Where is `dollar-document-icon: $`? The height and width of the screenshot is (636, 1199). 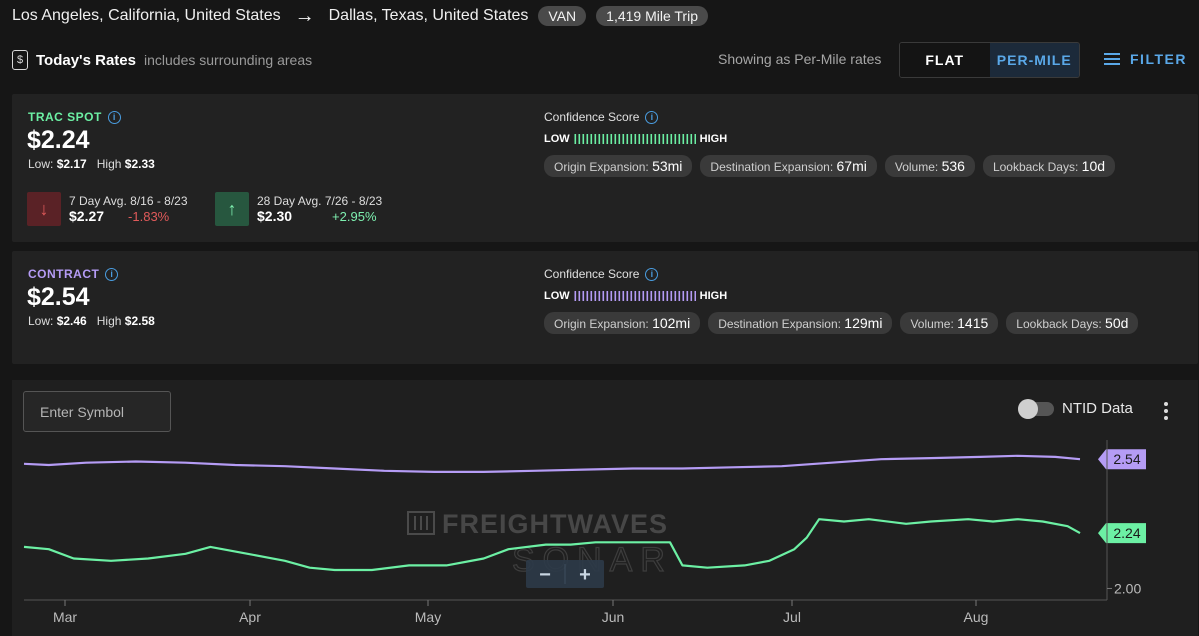 dollar-document-icon: $ is located at coordinates (20, 60).